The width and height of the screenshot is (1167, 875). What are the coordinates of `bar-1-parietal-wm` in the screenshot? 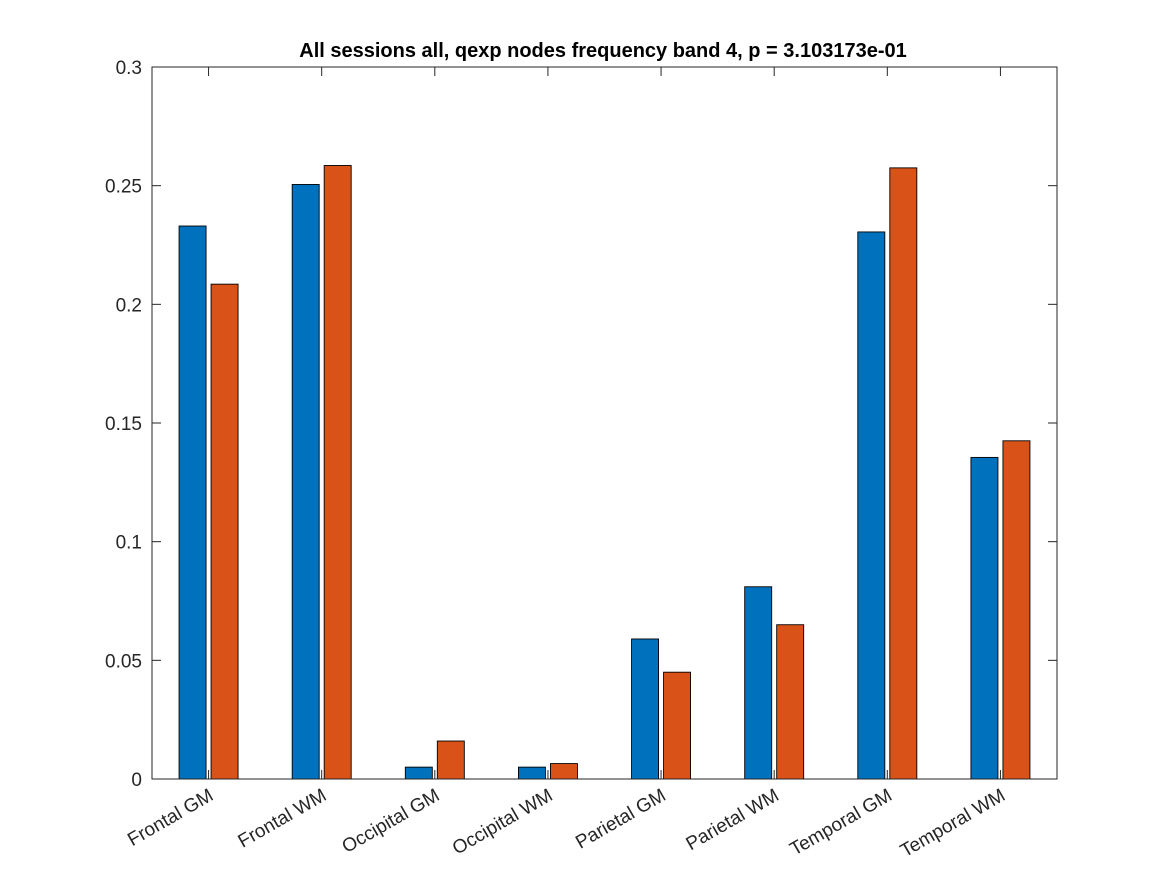 It's located at (758, 683).